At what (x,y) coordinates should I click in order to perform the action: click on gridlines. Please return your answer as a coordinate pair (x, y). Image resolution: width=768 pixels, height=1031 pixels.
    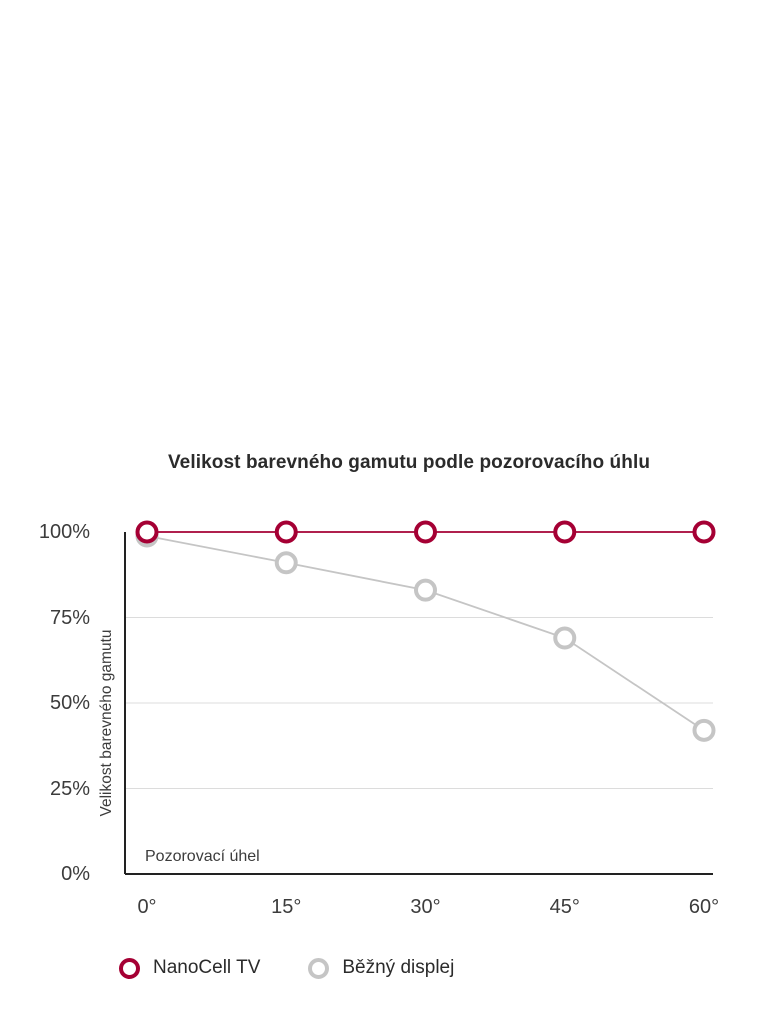
    Looking at the image, I should click on (419, 703).